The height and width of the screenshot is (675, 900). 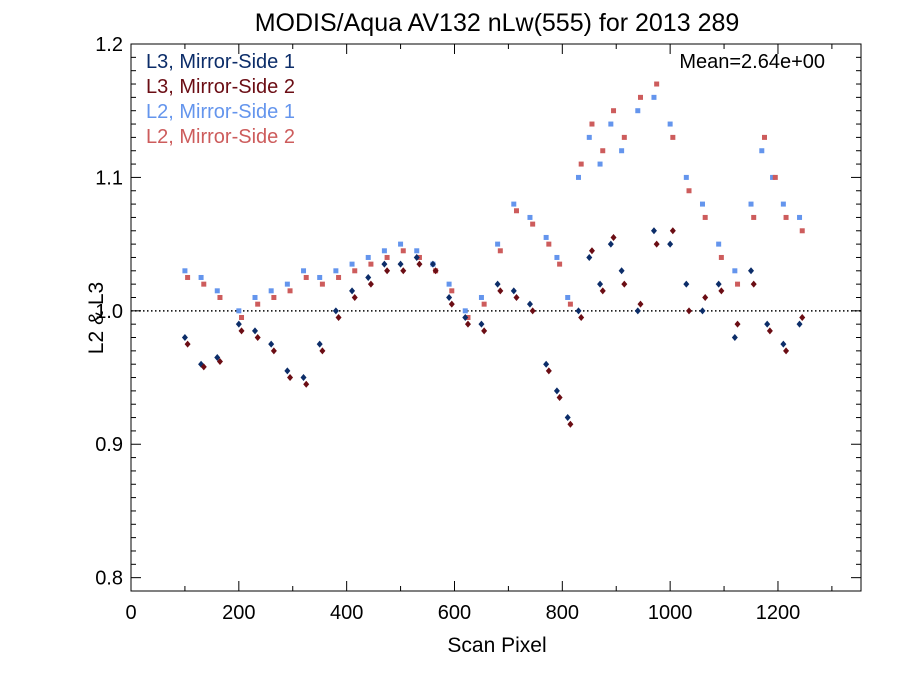 I want to click on x-axis-label: Scan Pixel, so click(x=496, y=645).